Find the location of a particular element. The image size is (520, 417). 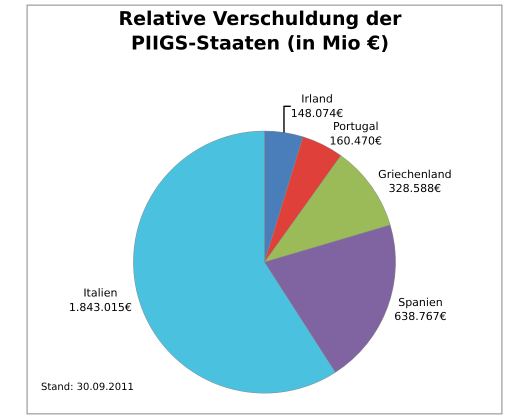

slice-label: Griechenland is located at coordinates (415, 174).